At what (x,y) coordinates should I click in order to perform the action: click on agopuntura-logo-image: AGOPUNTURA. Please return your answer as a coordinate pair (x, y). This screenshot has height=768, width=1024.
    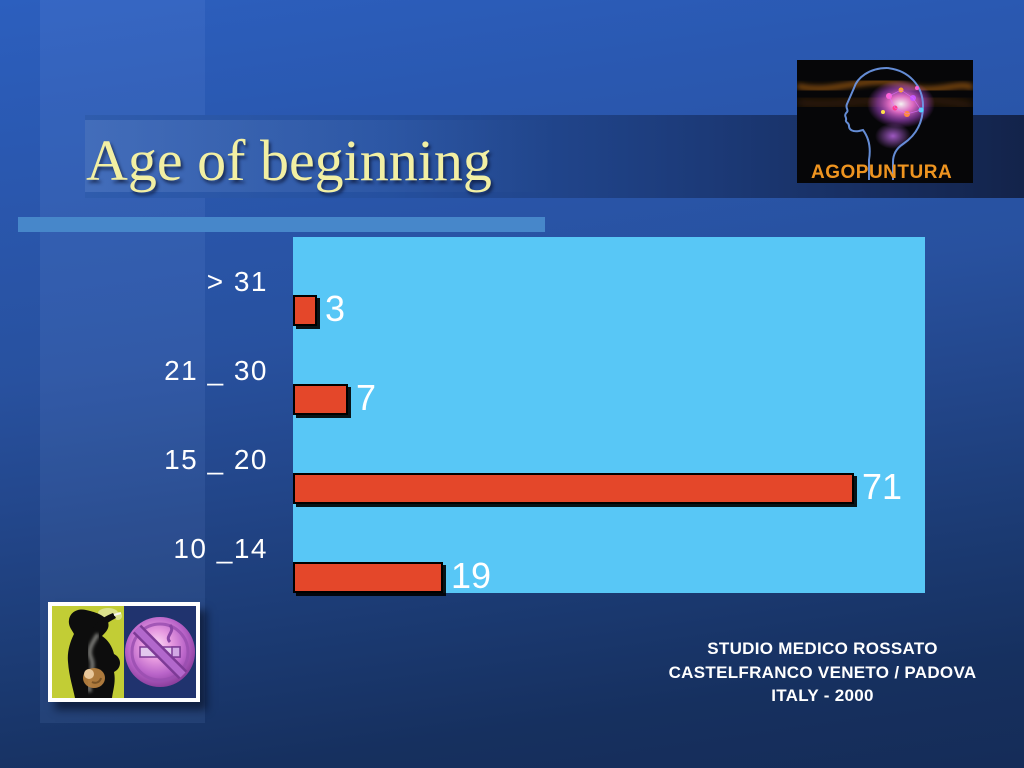
    Looking at the image, I should click on (885, 121).